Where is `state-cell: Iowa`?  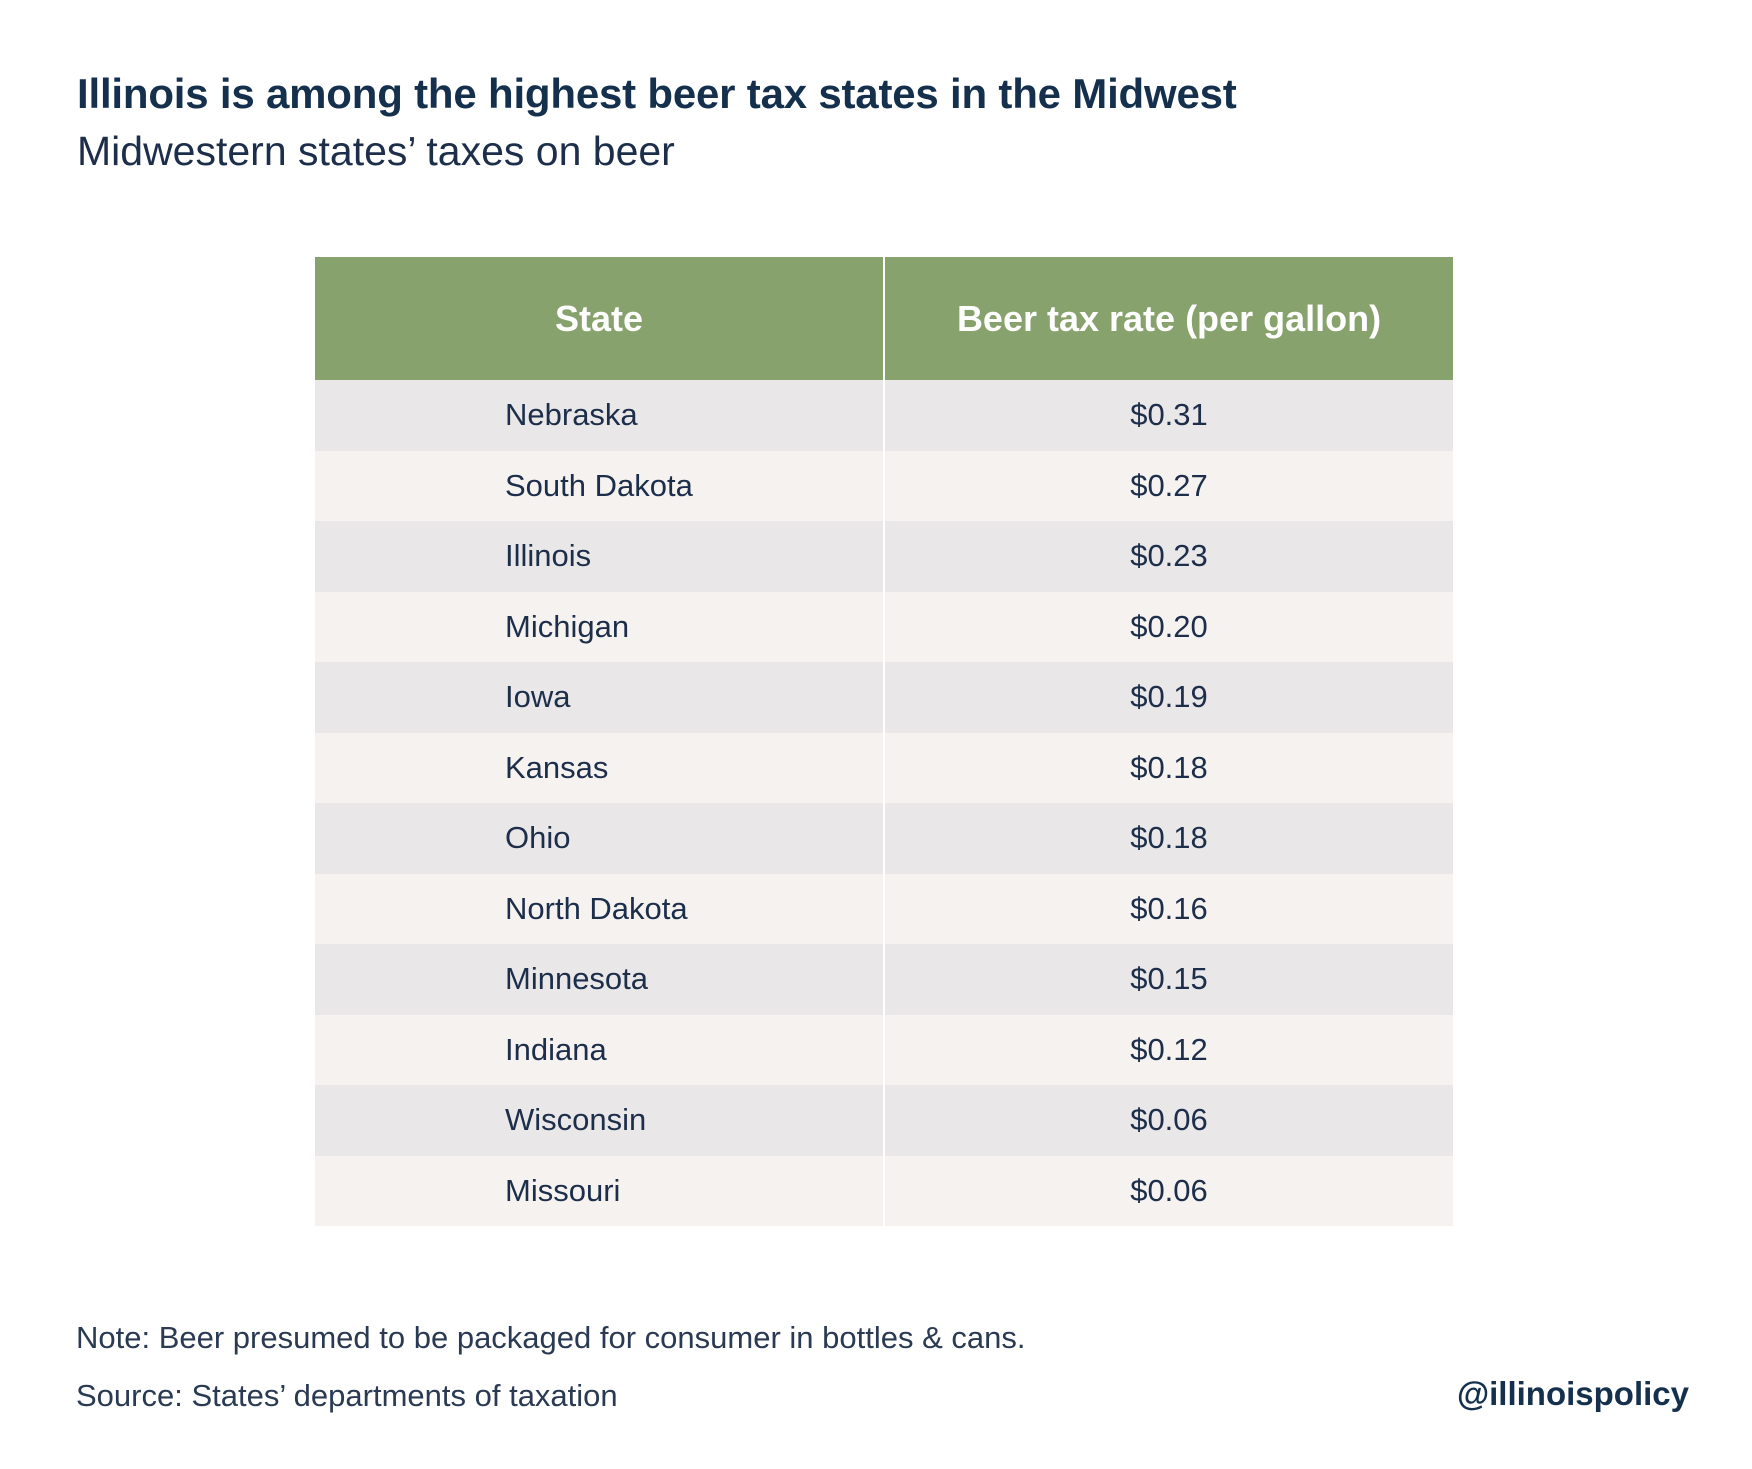 state-cell: Iowa is located at coordinates (599, 697).